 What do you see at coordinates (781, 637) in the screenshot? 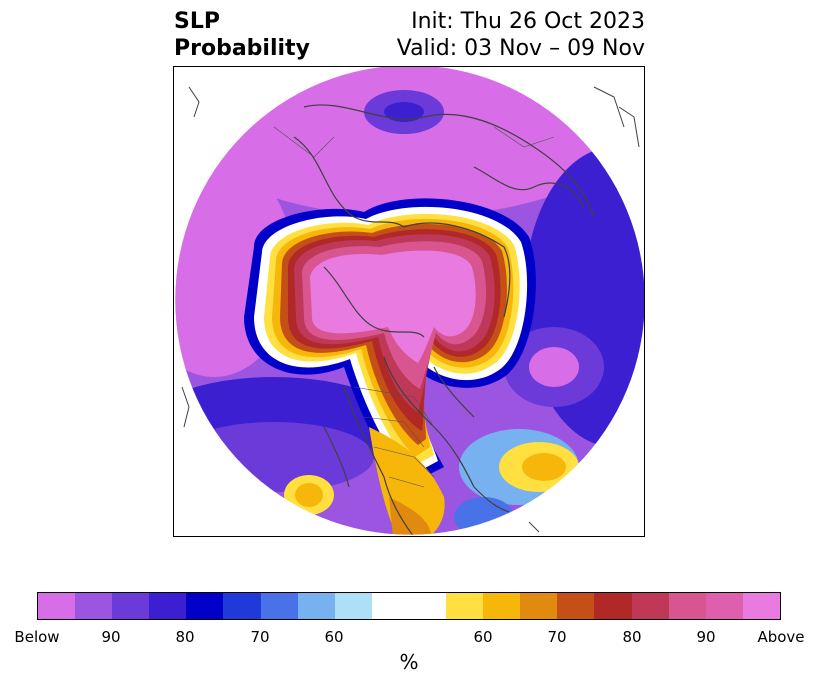
I see `colorbar-tick-label: Above` at bounding box center [781, 637].